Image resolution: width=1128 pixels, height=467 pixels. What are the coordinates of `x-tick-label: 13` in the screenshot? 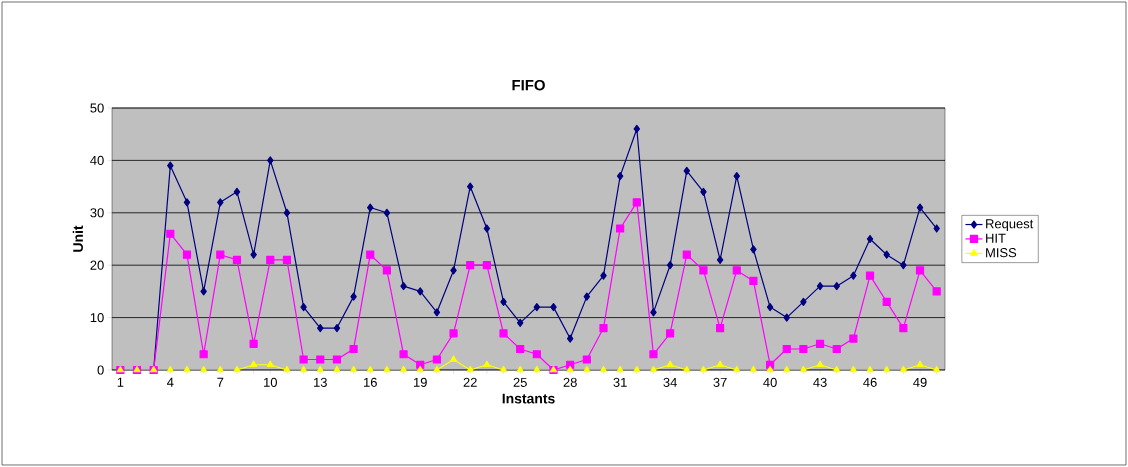 It's located at (320, 382).